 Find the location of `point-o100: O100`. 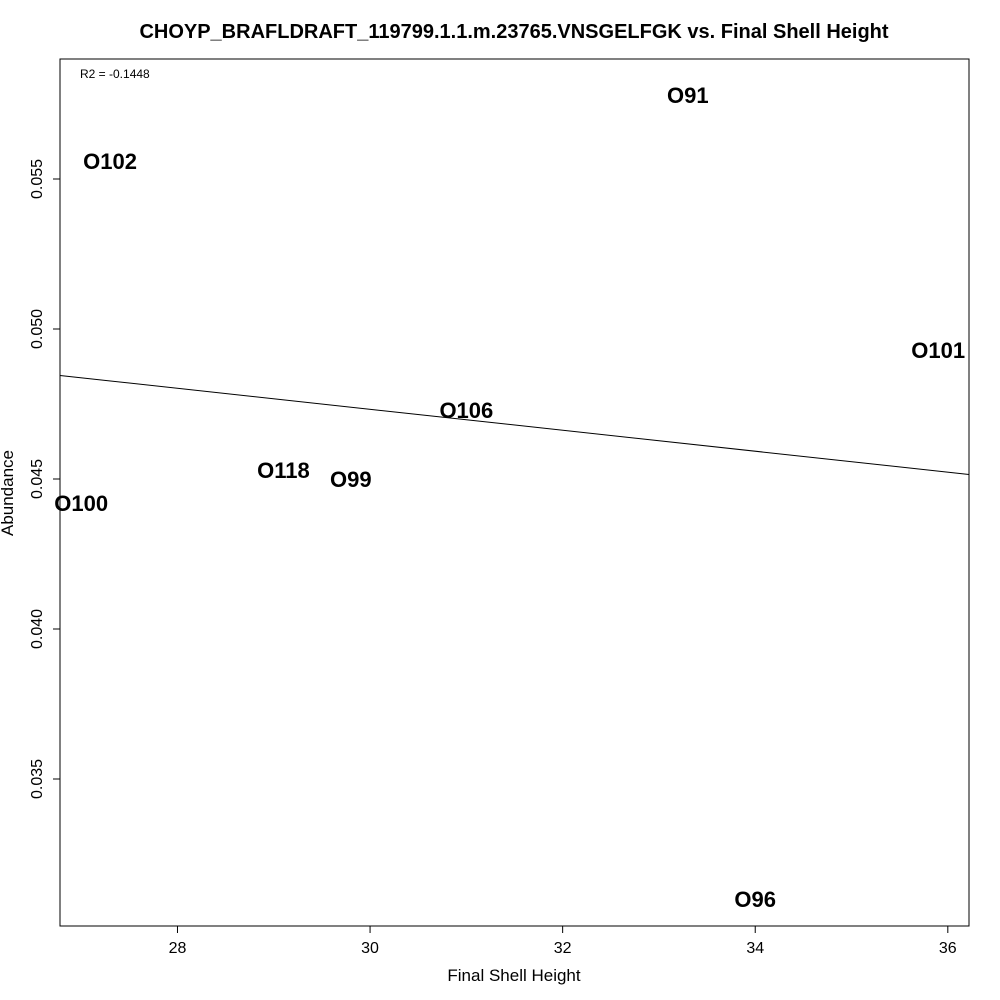

point-o100: O100 is located at coordinates (81, 503).